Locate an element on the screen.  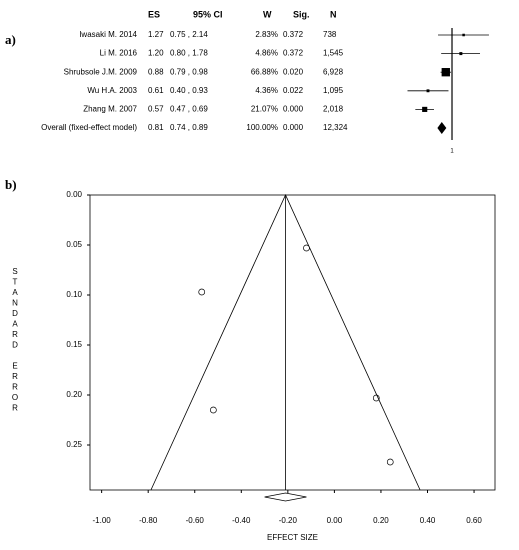
weight-value: 4.36% is located at coordinates (266, 90).